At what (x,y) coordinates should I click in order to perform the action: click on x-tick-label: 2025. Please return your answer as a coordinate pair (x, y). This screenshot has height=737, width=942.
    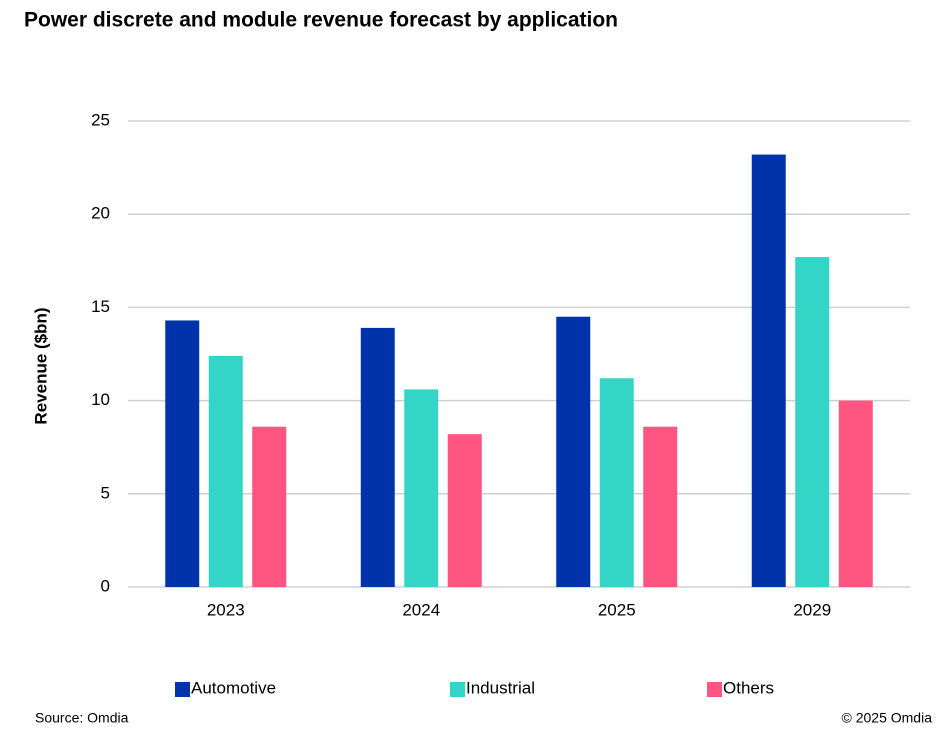
    Looking at the image, I should click on (617, 609).